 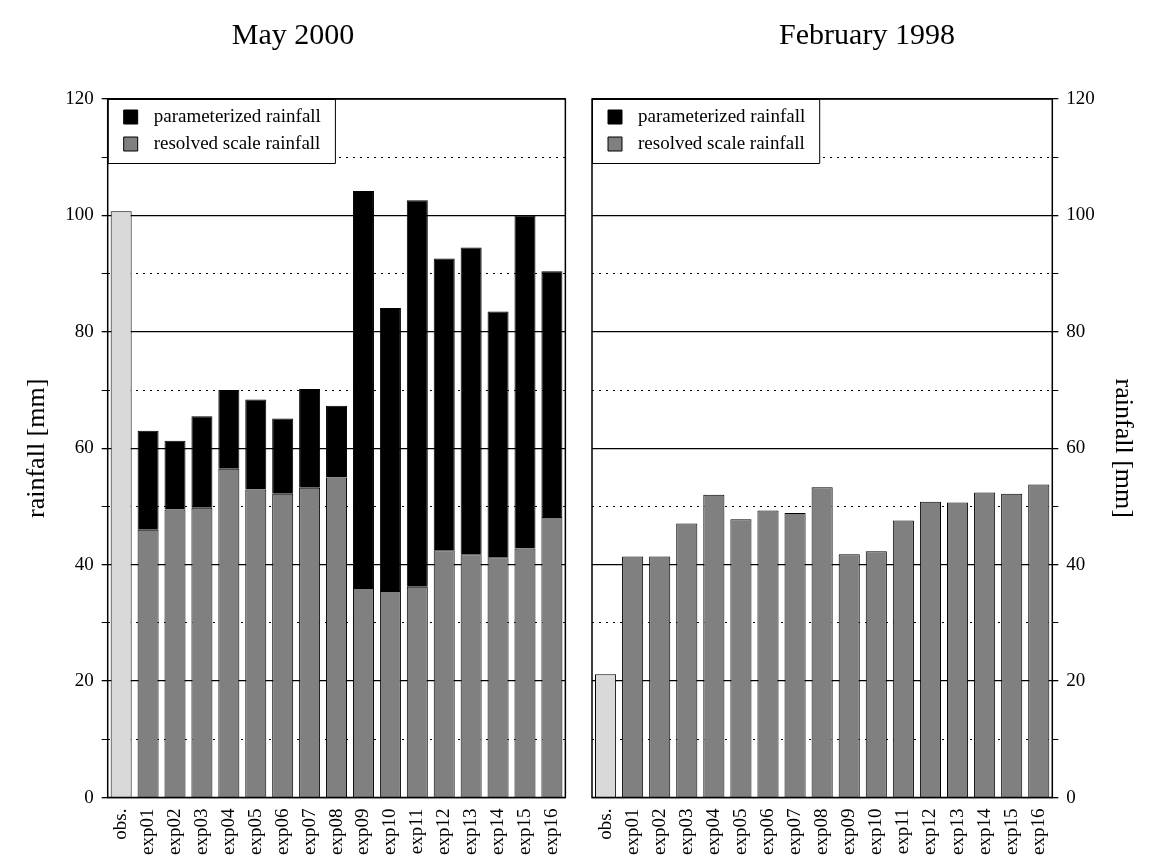 I want to click on y-tick-label: 100, so click(x=79, y=214).